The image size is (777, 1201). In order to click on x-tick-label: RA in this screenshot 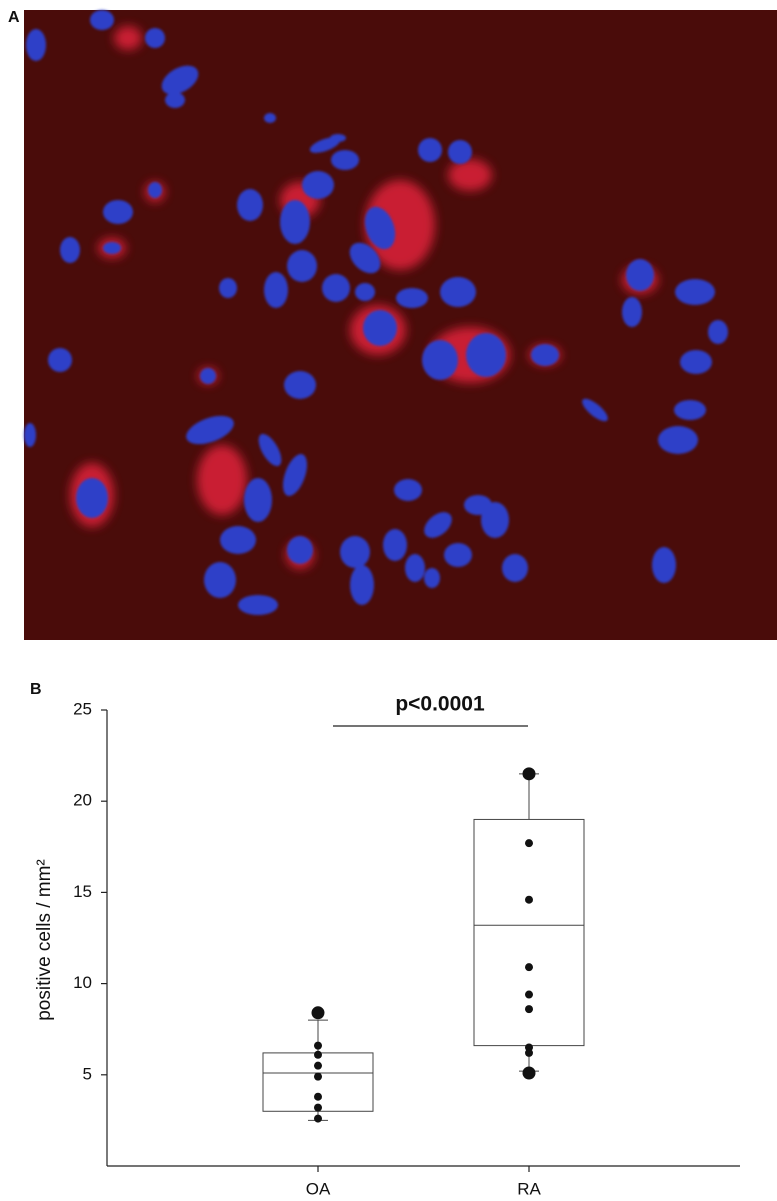, I will do `click(529, 1188)`.